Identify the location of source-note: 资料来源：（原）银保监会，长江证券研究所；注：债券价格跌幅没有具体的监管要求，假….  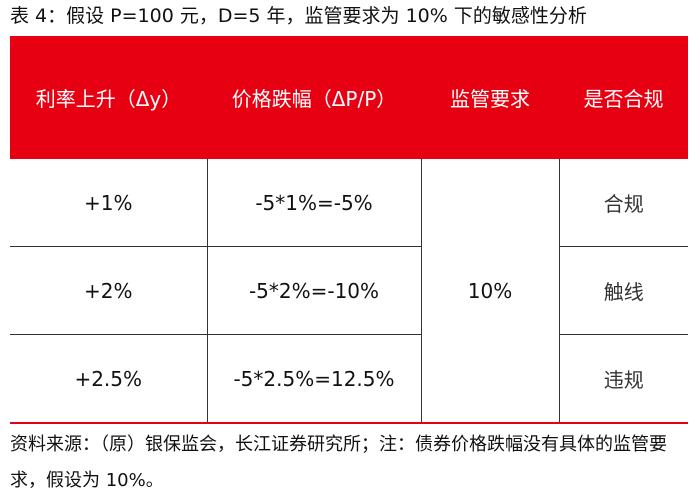
(338, 462).